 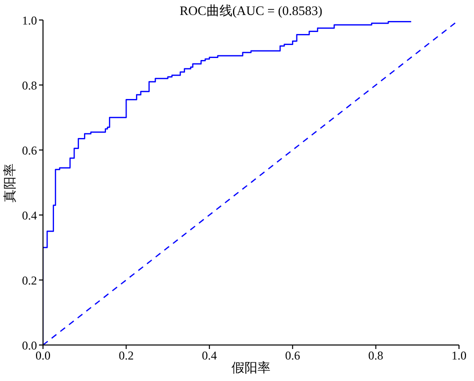 What do you see at coordinates (29, 20) in the screenshot?
I see `y-tick-label: 1.0` at bounding box center [29, 20].